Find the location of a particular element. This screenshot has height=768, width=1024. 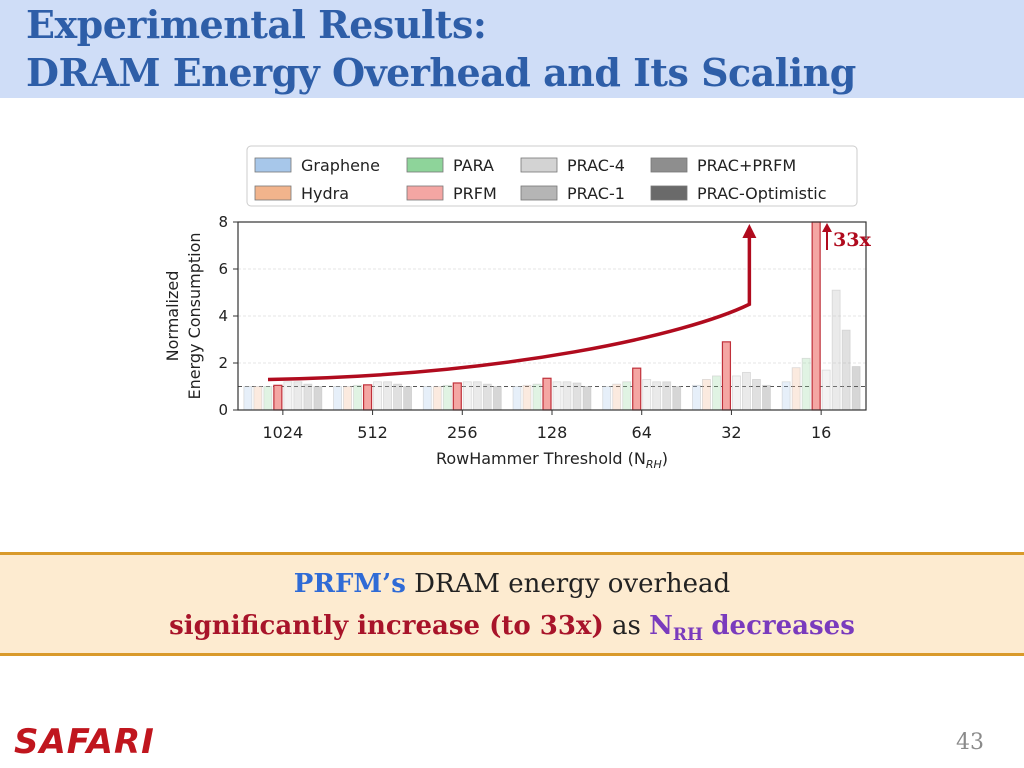

legend-label: PRAC-1 is located at coordinates (596, 193).